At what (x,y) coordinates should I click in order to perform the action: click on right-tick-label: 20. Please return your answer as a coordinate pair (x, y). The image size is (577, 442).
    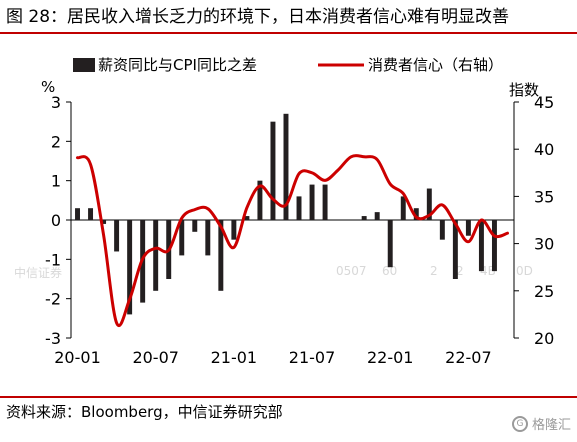
    Looking at the image, I should click on (544, 338).